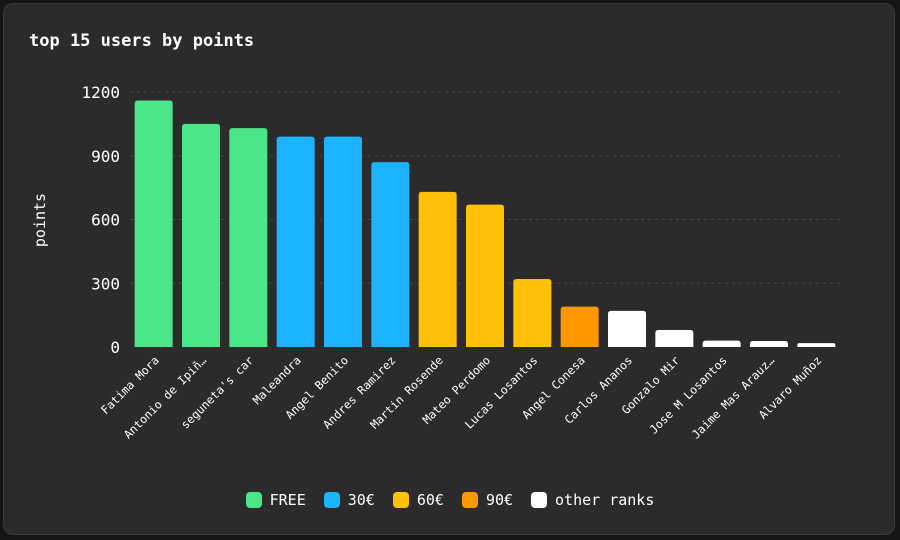 The width and height of the screenshot is (900, 540). Describe the element at coordinates (40, 220) in the screenshot. I see `y-axis-label: points` at that location.